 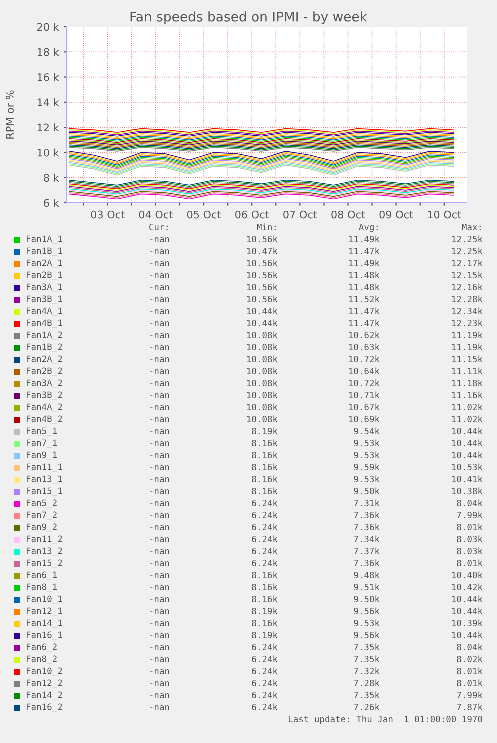 What do you see at coordinates (467, 287) in the screenshot?
I see `text: 12.16k` at bounding box center [467, 287].